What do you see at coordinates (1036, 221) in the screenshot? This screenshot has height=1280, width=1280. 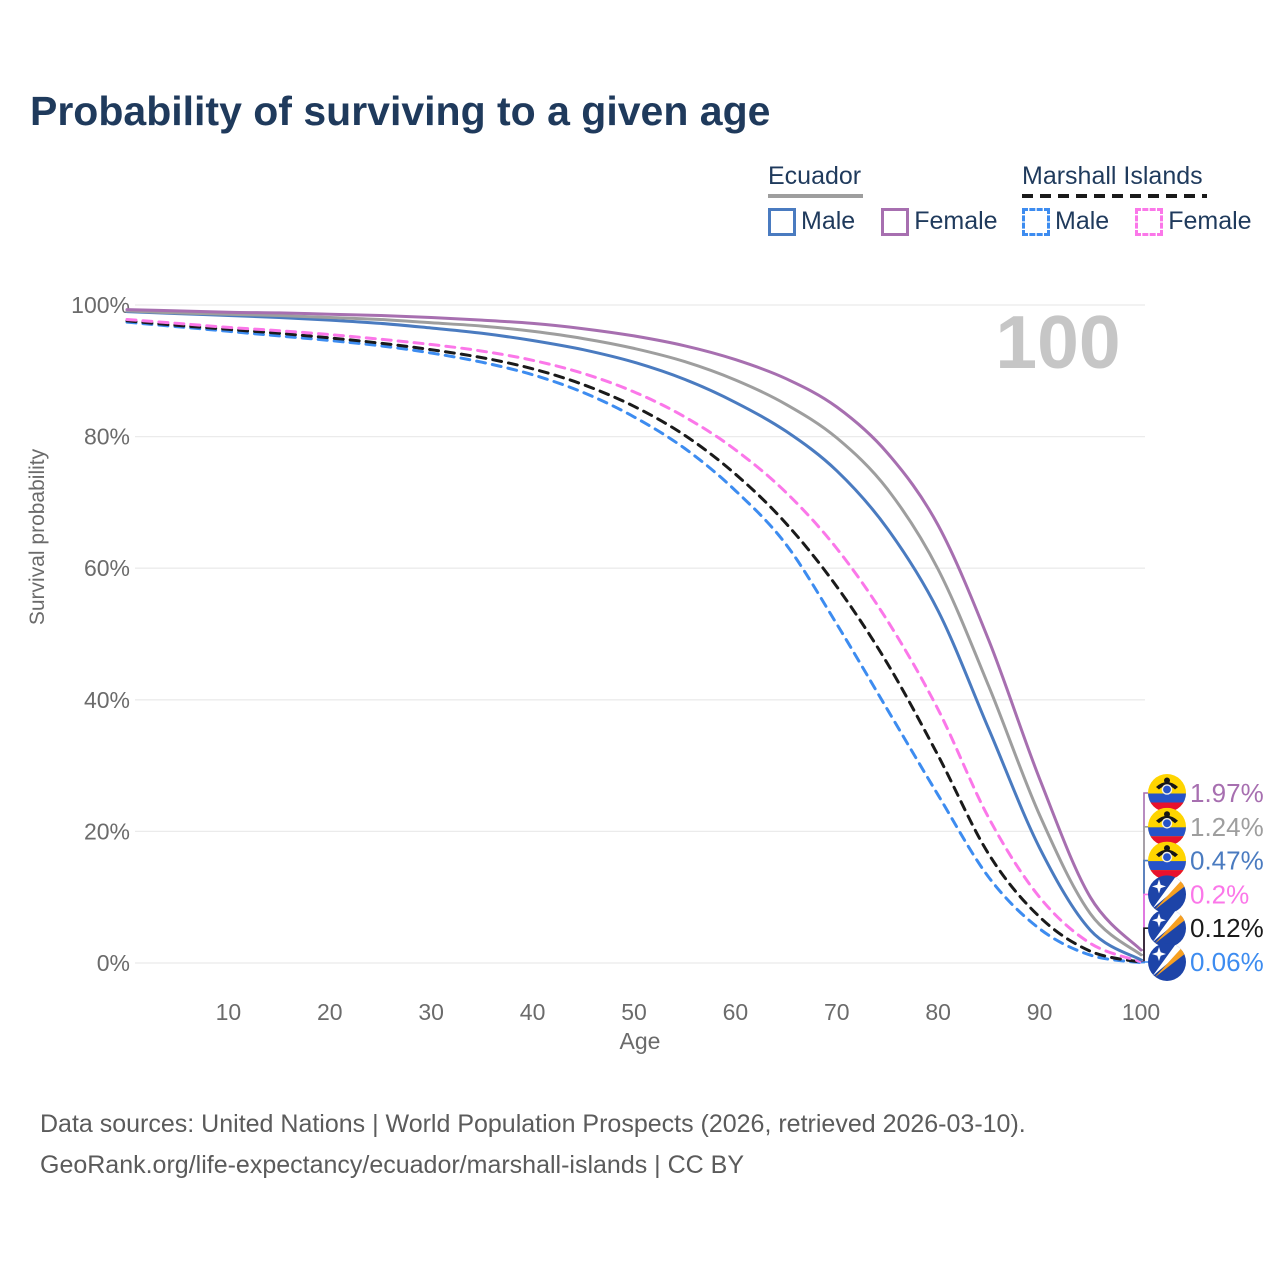 I see `legend-swatch-marshall-male-icon` at bounding box center [1036, 221].